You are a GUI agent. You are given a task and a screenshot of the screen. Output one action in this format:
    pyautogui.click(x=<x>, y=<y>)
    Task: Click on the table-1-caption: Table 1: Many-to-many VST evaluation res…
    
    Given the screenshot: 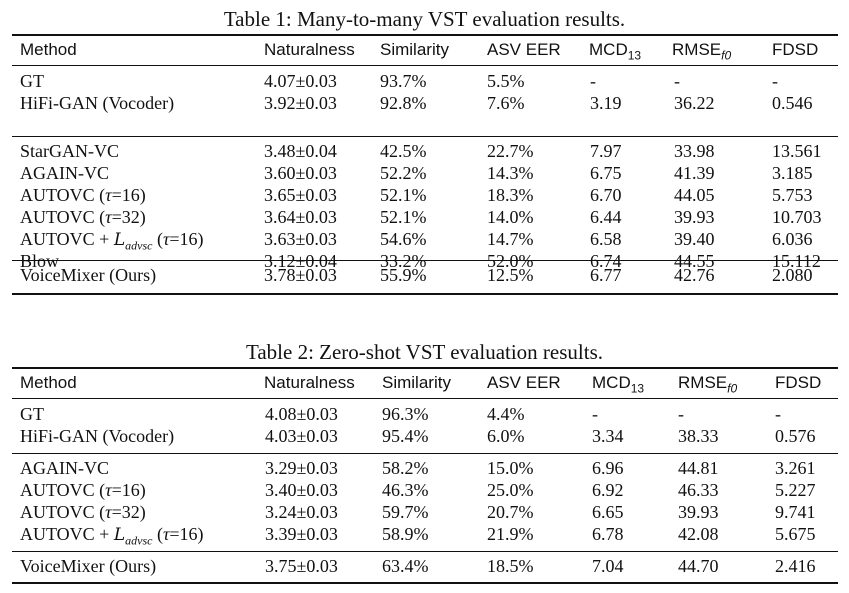 What is the action you would take?
    pyautogui.click(x=424, y=19)
    